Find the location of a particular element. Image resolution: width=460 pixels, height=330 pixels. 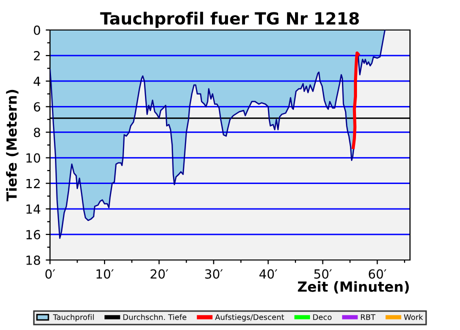

x-axis-title: Zeit (Minuten) is located at coordinates (353, 287).